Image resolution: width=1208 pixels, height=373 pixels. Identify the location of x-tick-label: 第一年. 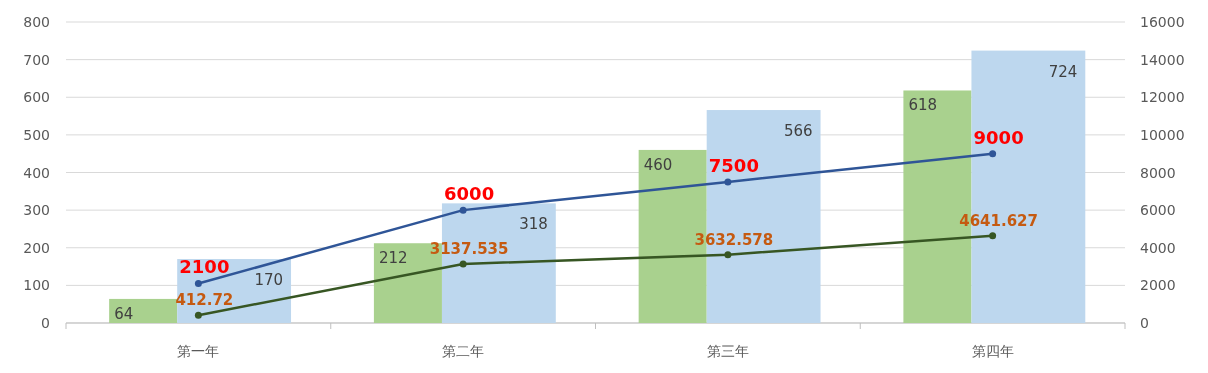
(198, 351).